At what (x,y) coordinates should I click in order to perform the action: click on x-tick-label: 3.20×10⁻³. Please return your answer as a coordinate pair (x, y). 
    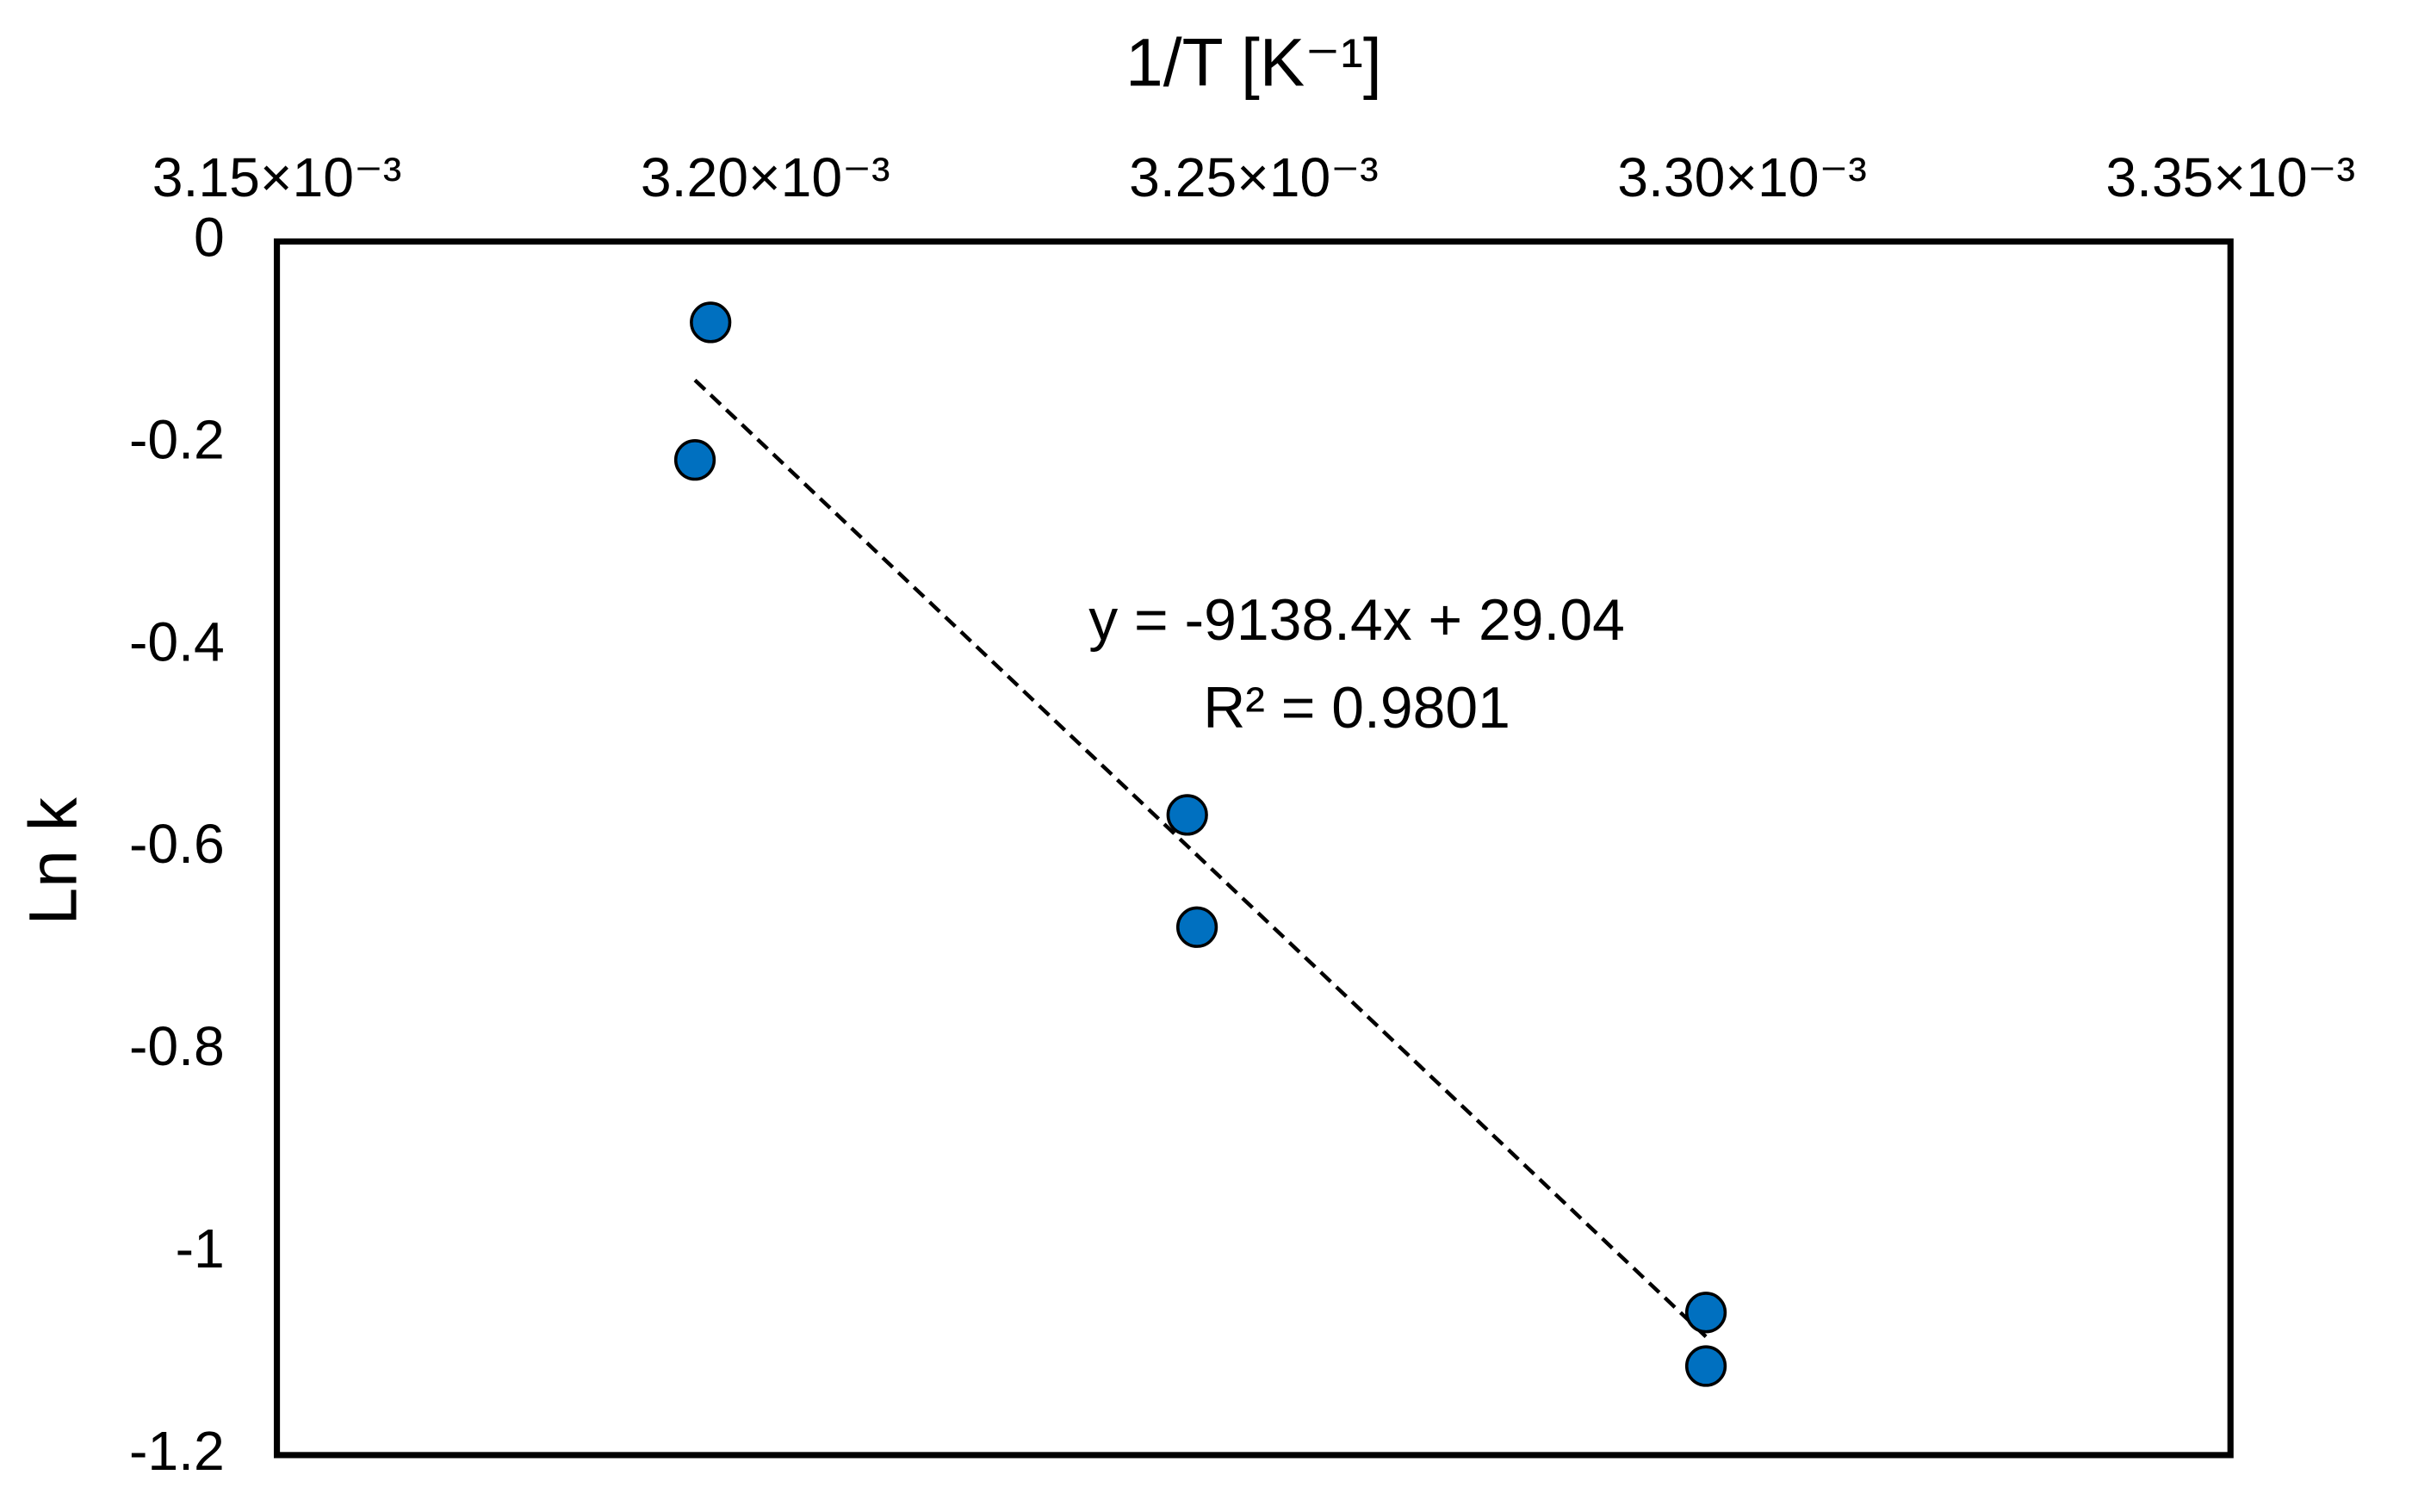
    Looking at the image, I should click on (765, 177).